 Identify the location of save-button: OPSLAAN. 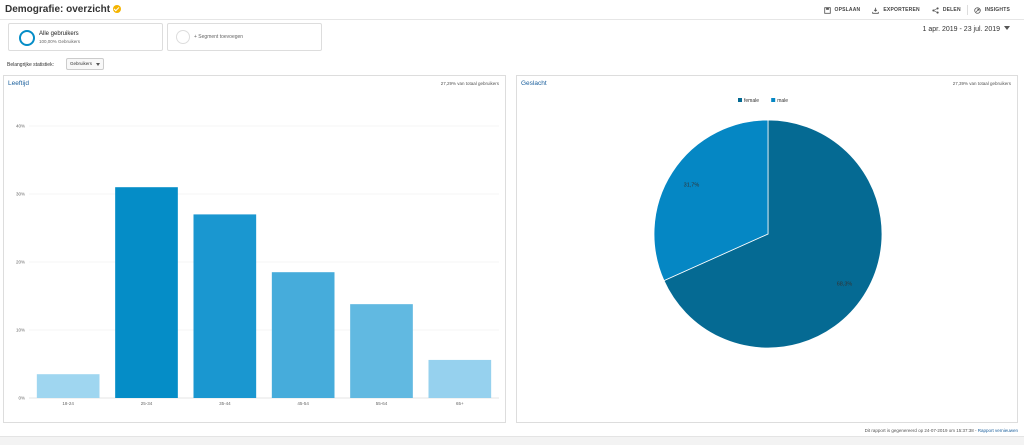
(842, 10).